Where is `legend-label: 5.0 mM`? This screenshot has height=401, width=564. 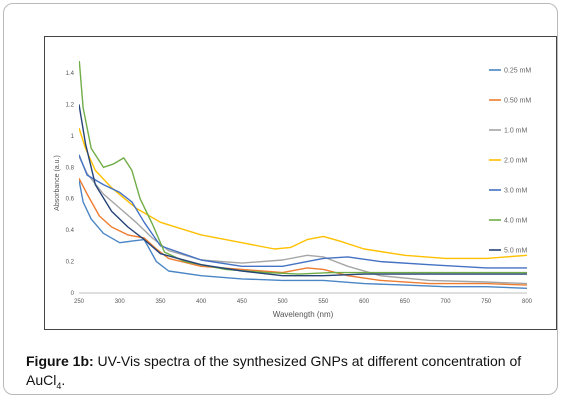
legend-label: 5.0 mM is located at coordinates (516, 251).